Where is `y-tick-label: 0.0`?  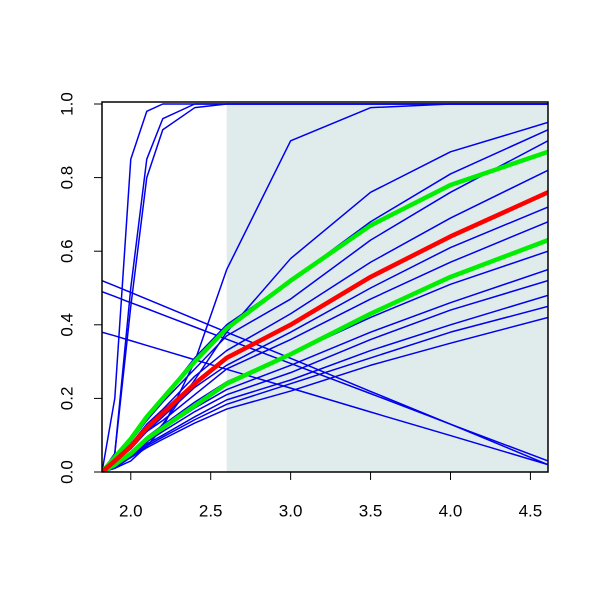
y-tick-label: 0.0 is located at coordinates (66, 472).